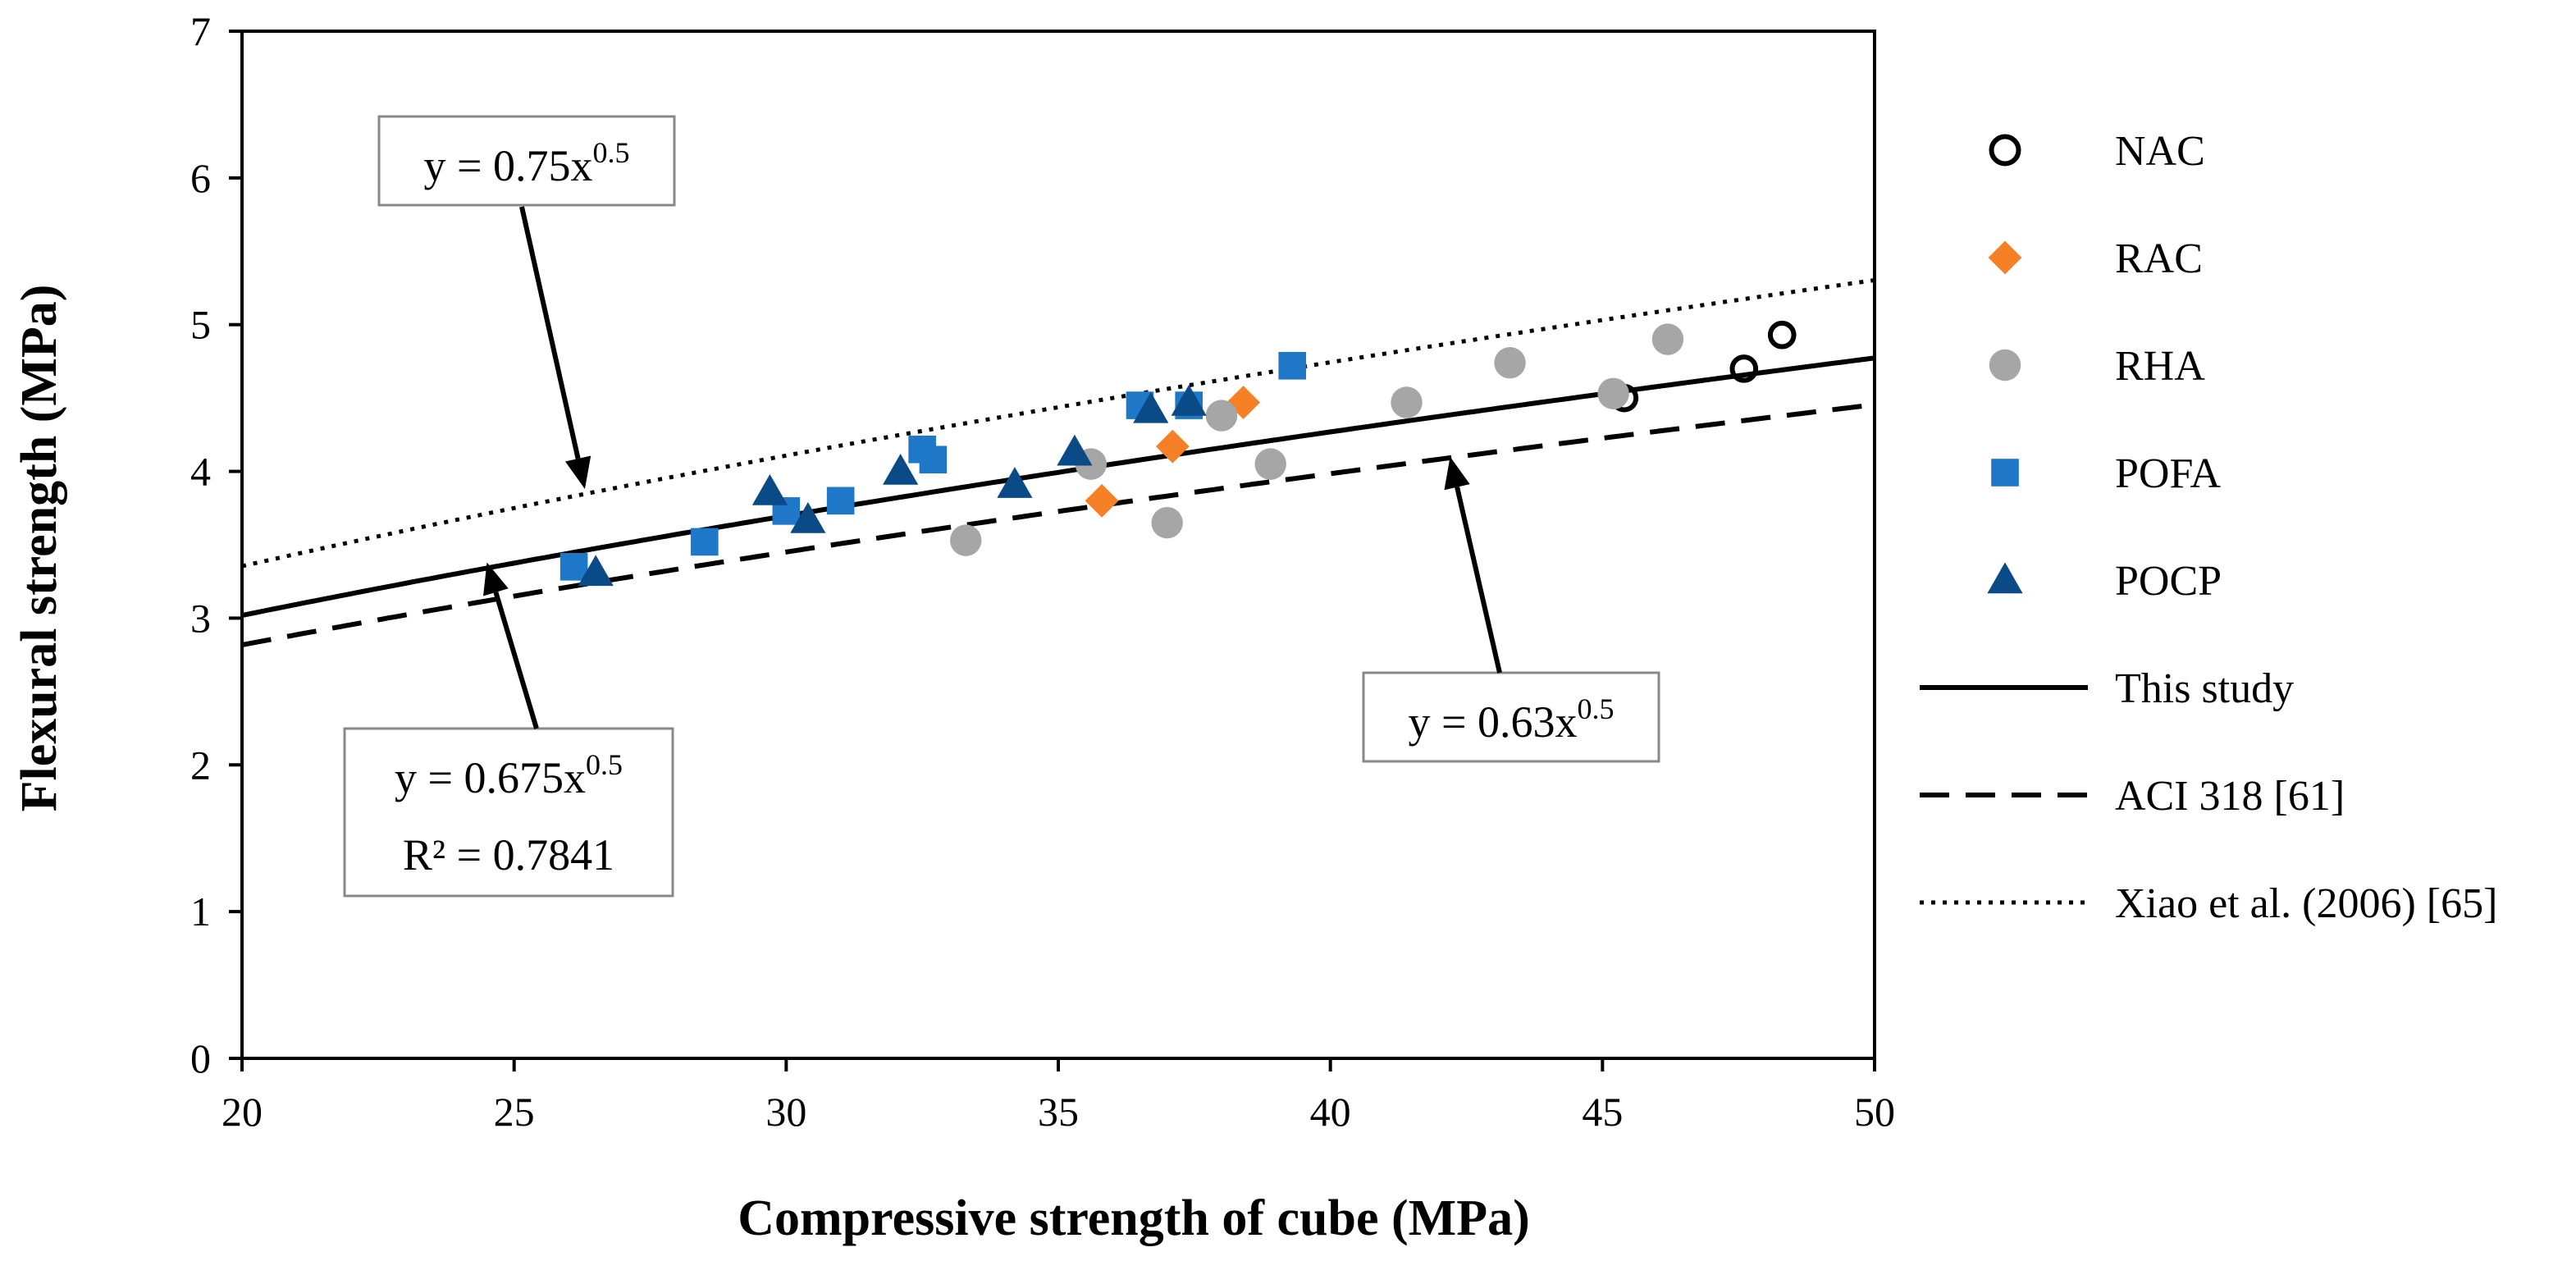 The width and height of the screenshot is (2576, 1261). I want to click on x-tick-label-40: 40, so click(1331, 1112).